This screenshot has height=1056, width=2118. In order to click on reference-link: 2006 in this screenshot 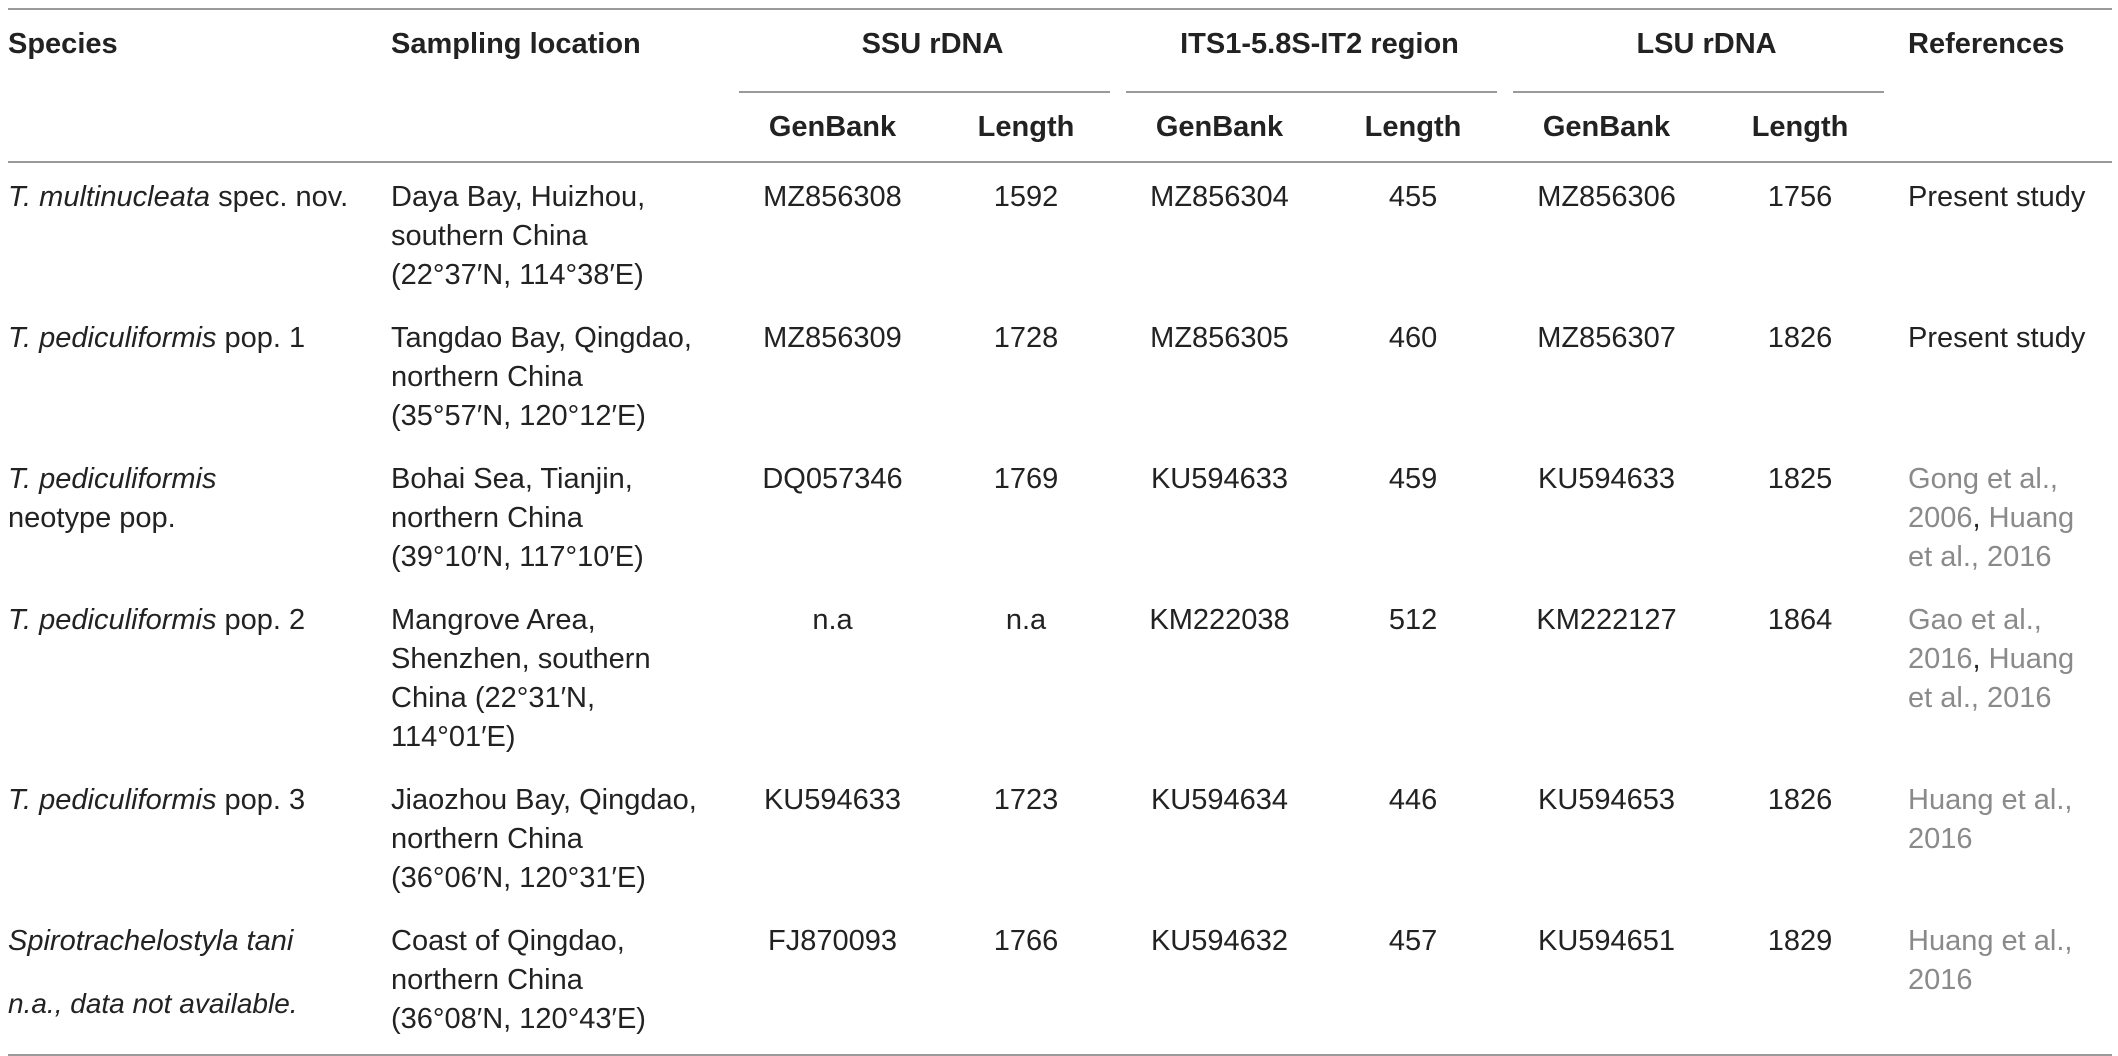, I will do `click(1940, 518)`.